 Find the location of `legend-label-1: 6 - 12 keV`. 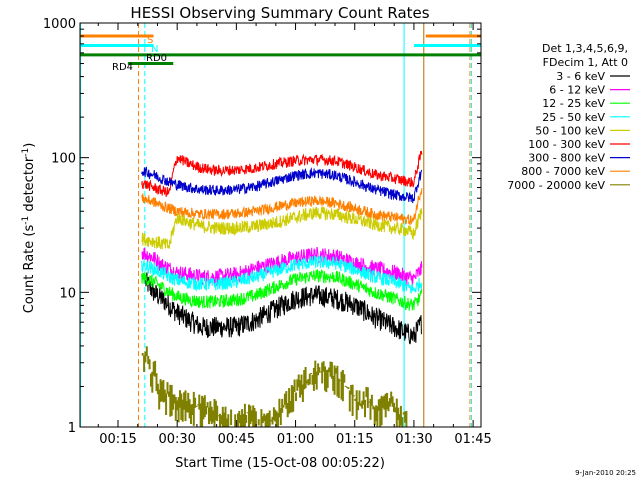

legend-label-1: 6 - 12 keV is located at coordinates (577, 90).